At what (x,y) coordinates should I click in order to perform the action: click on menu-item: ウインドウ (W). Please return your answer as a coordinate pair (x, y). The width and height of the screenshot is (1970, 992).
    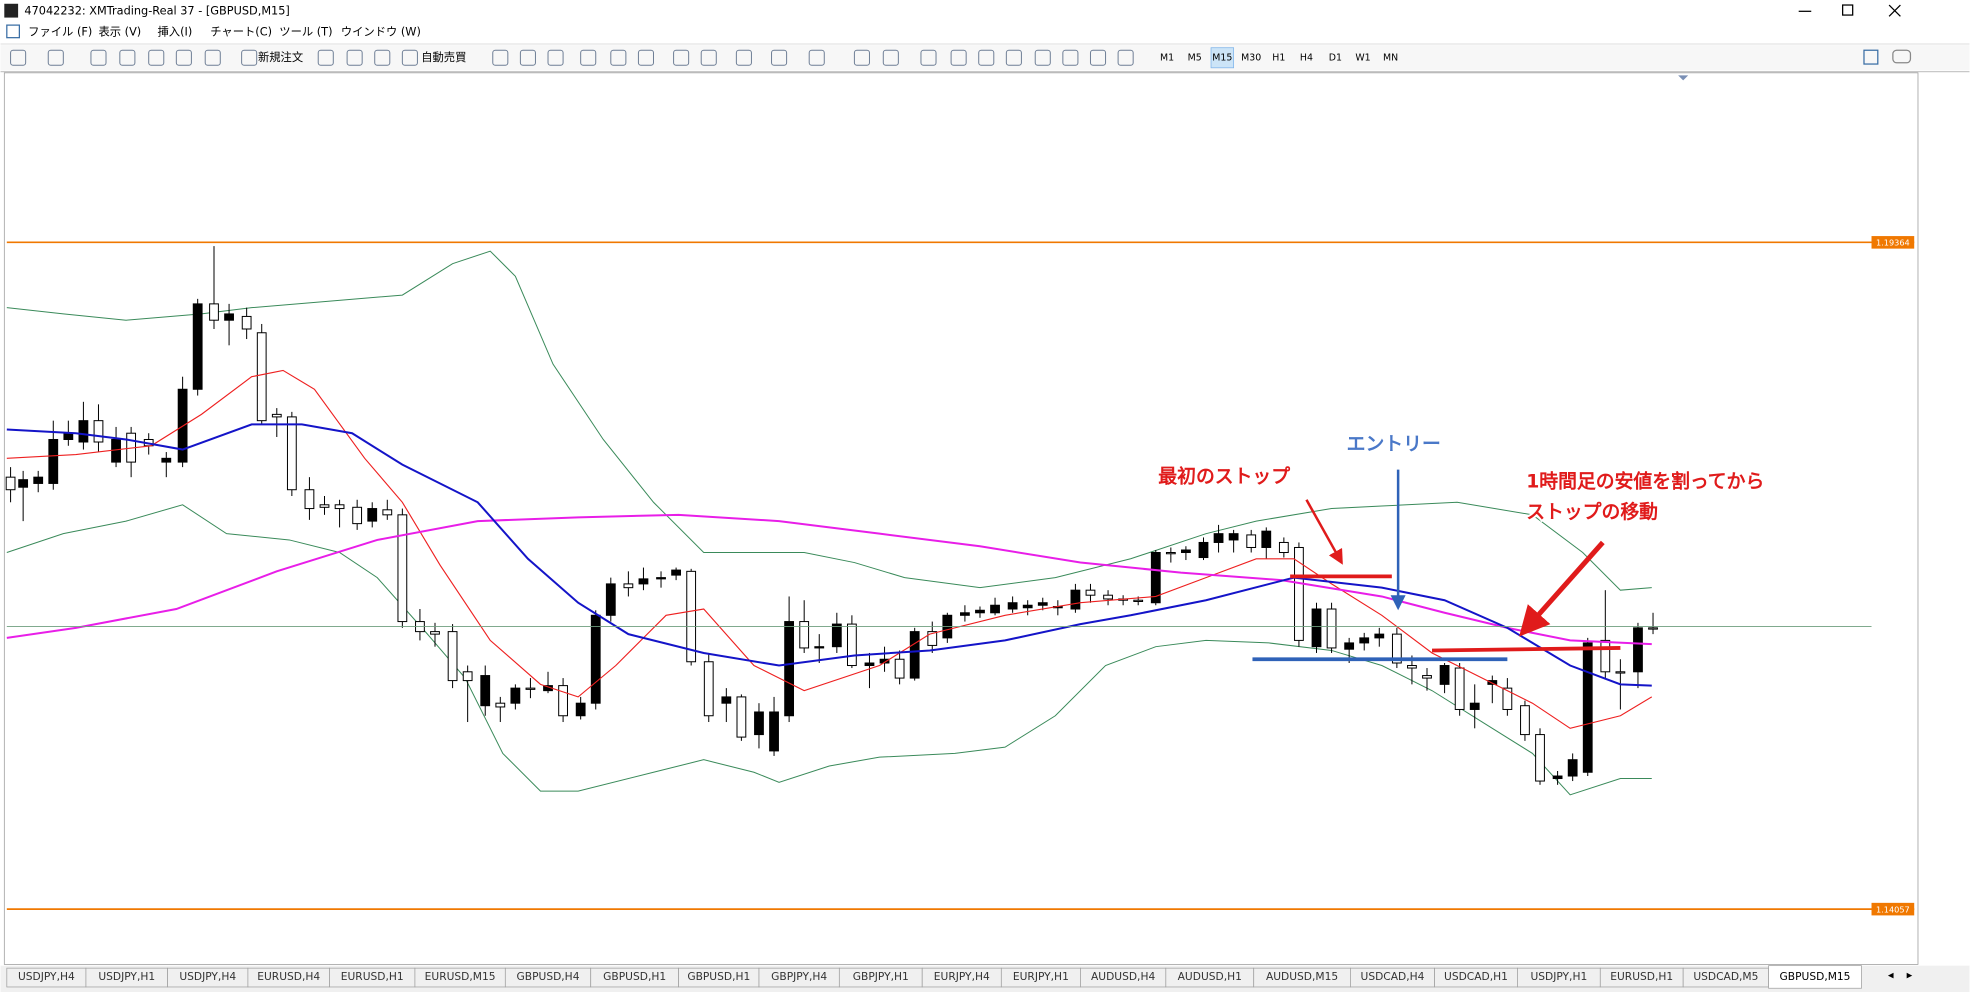
    Looking at the image, I should click on (381, 32).